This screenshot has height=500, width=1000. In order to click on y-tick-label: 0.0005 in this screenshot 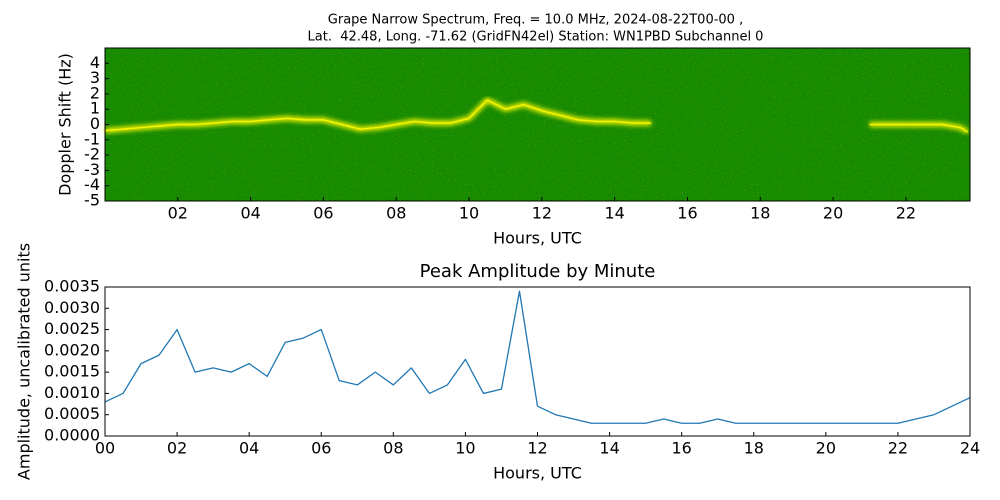, I will do `click(72, 413)`.